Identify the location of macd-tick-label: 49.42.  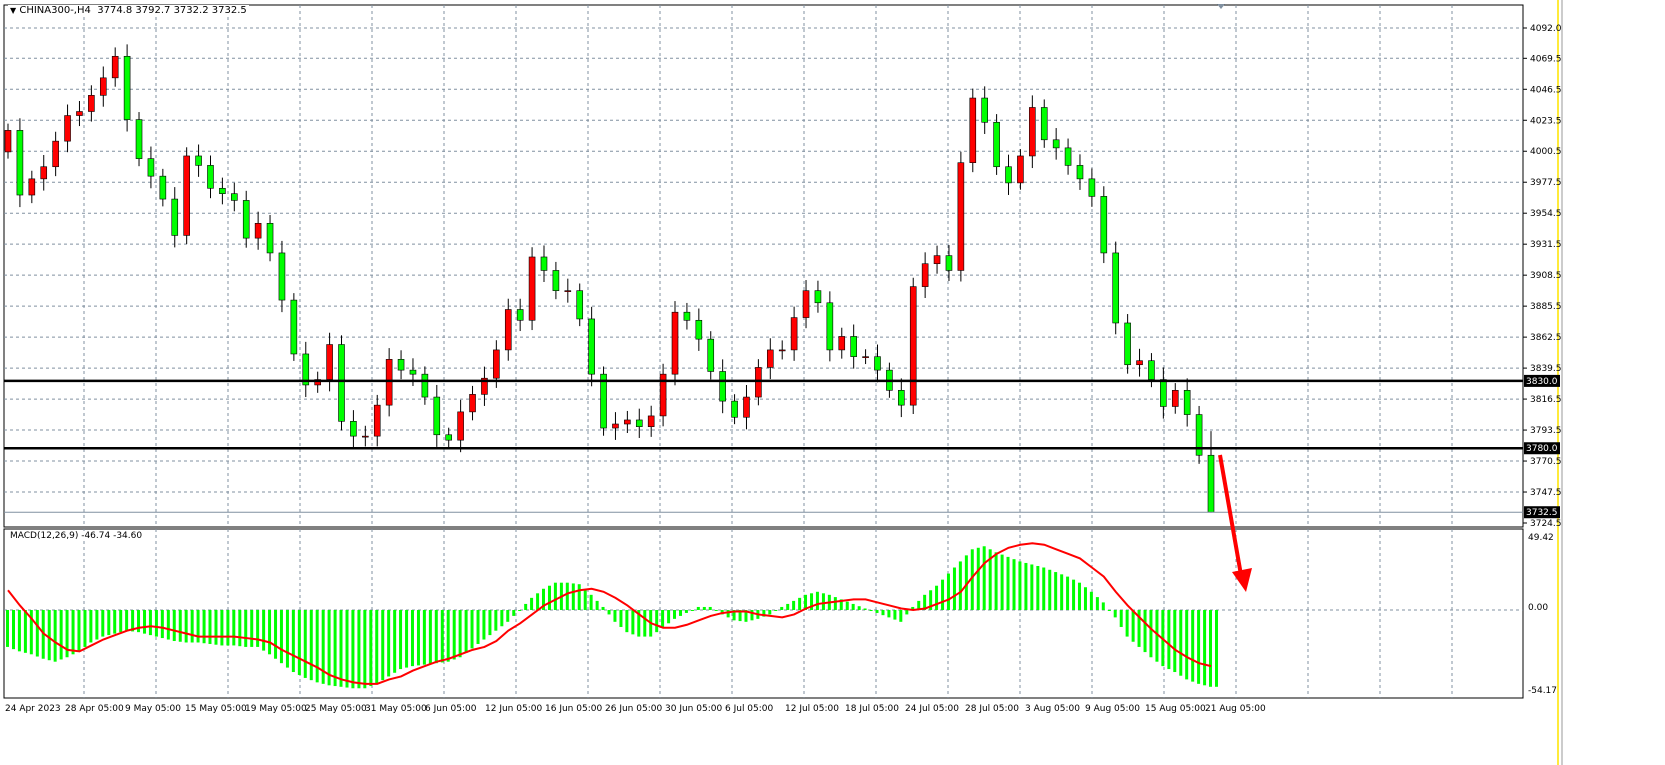
(1541, 538).